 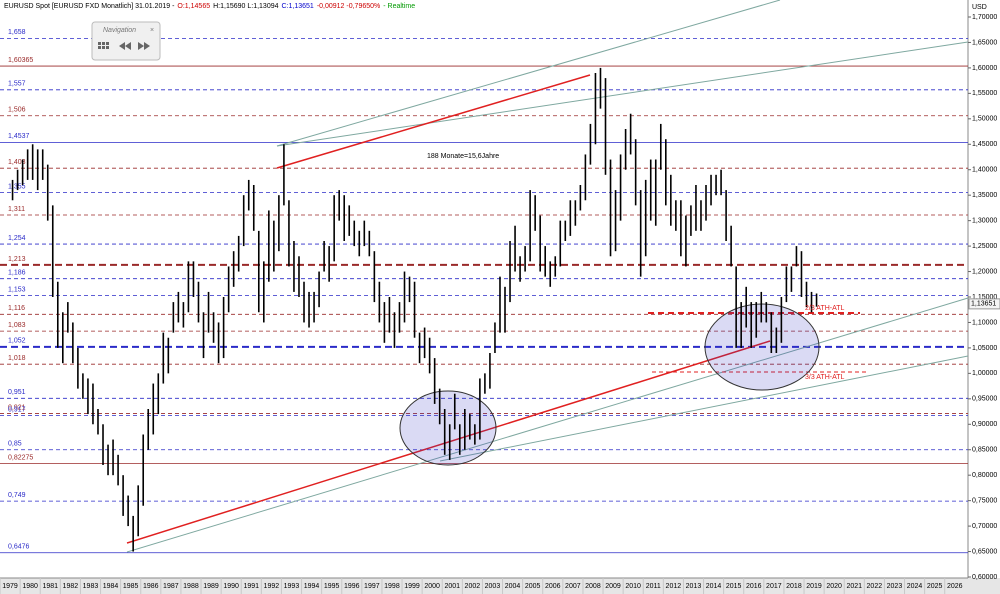 I want to click on x-tick-label: 2011, so click(x=653, y=586).